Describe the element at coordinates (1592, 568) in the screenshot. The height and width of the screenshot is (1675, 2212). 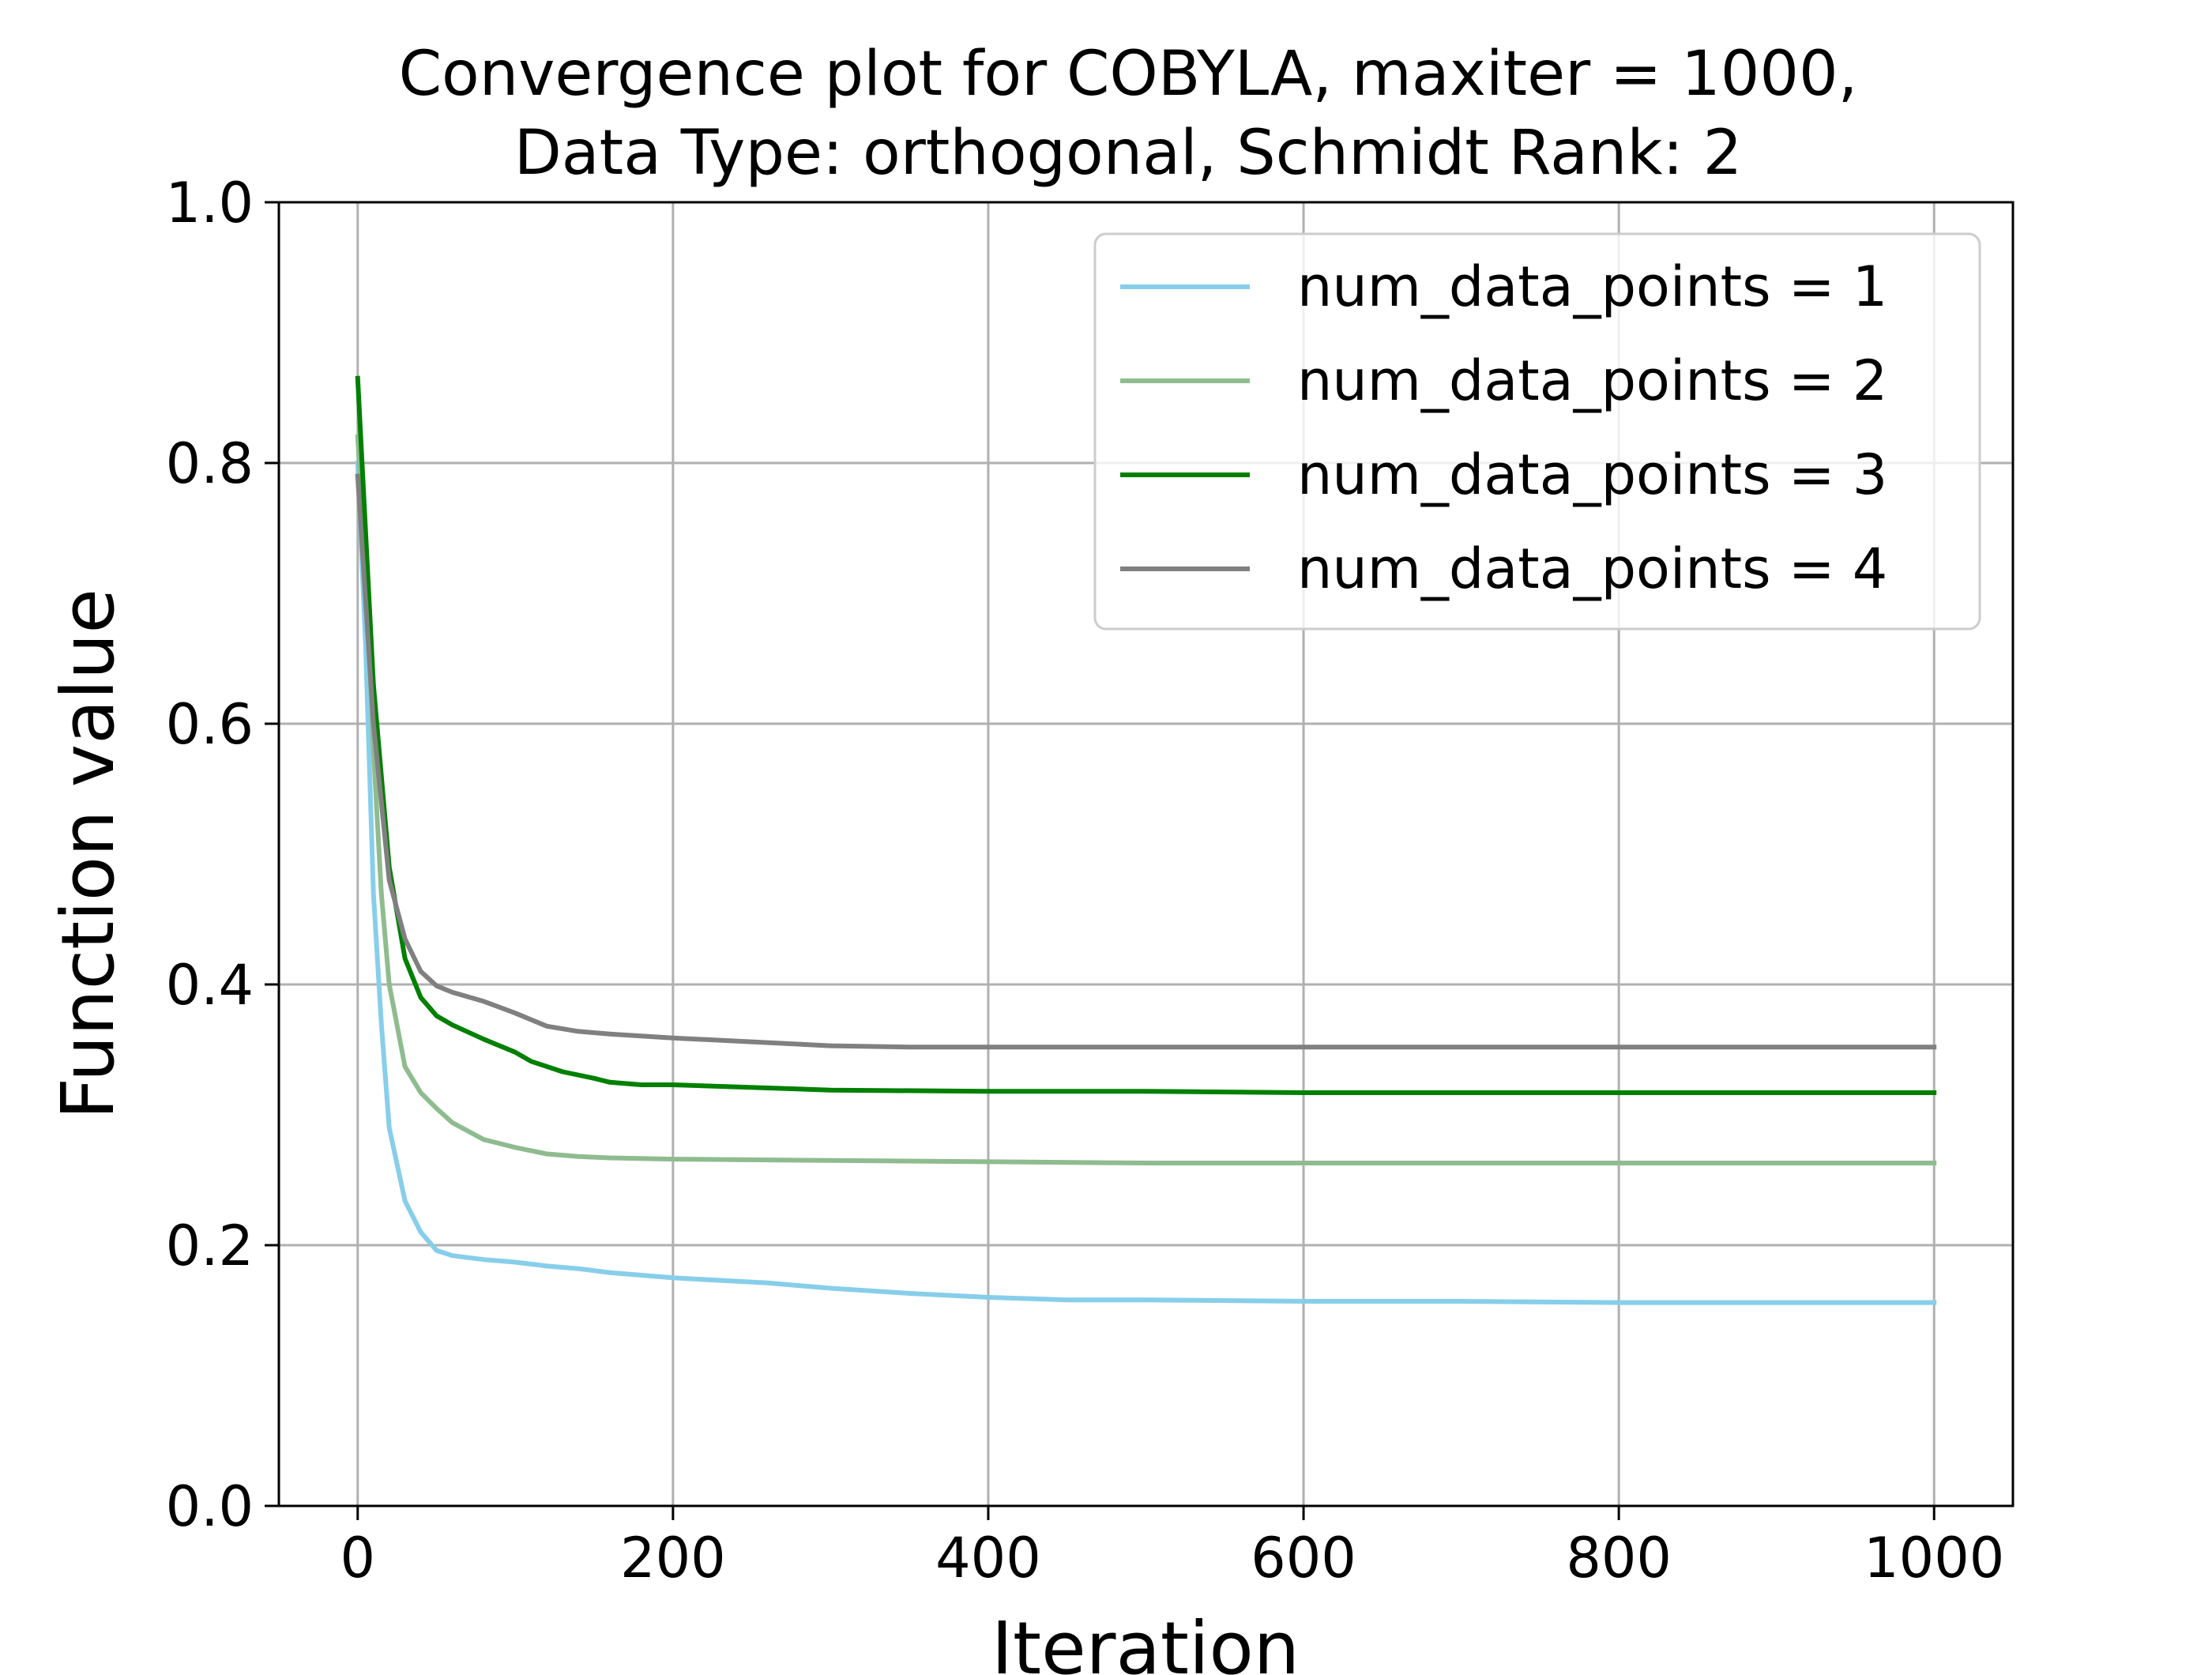
I see `legend-label-4: num_data_points = 4` at that location.